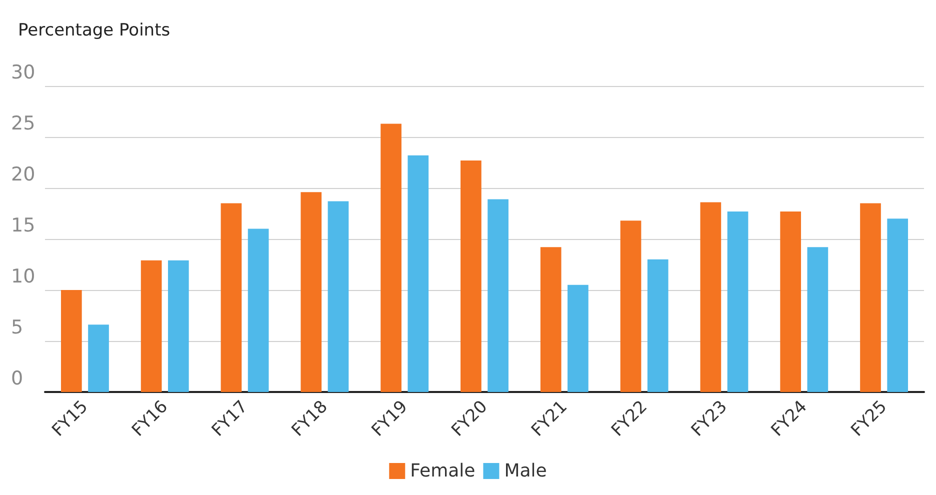  I want to click on y-tick-label: 20, so click(23, 175).